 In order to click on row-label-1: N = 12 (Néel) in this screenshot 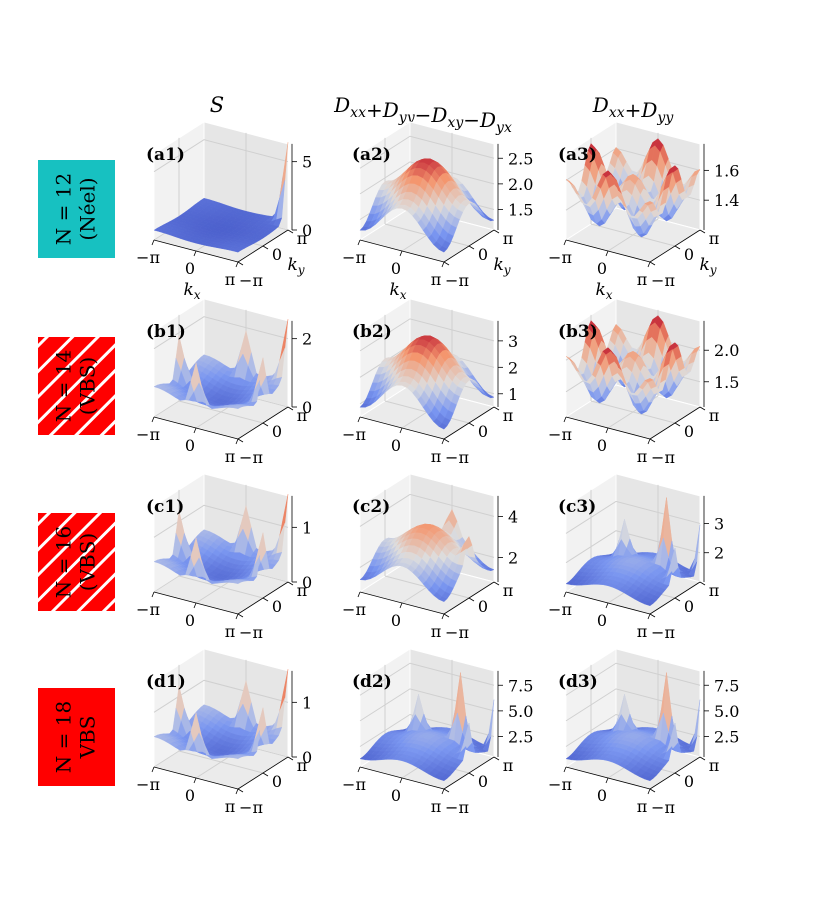, I will do `click(76, 209)`.